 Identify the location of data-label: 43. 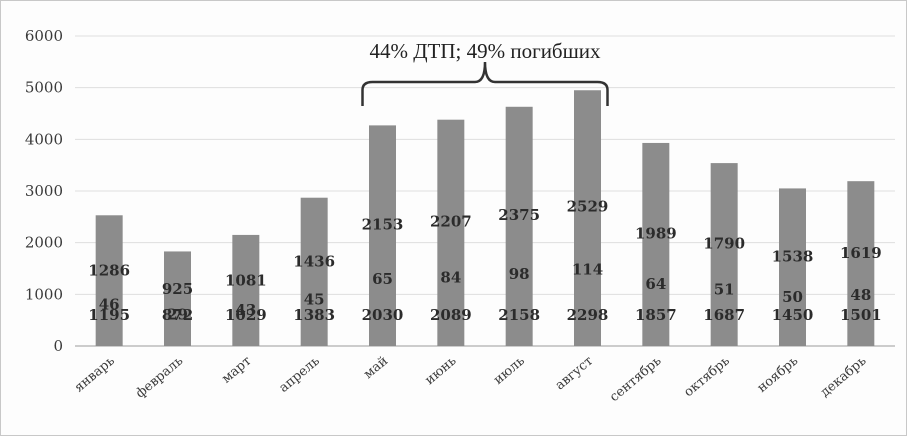
(245, 310).